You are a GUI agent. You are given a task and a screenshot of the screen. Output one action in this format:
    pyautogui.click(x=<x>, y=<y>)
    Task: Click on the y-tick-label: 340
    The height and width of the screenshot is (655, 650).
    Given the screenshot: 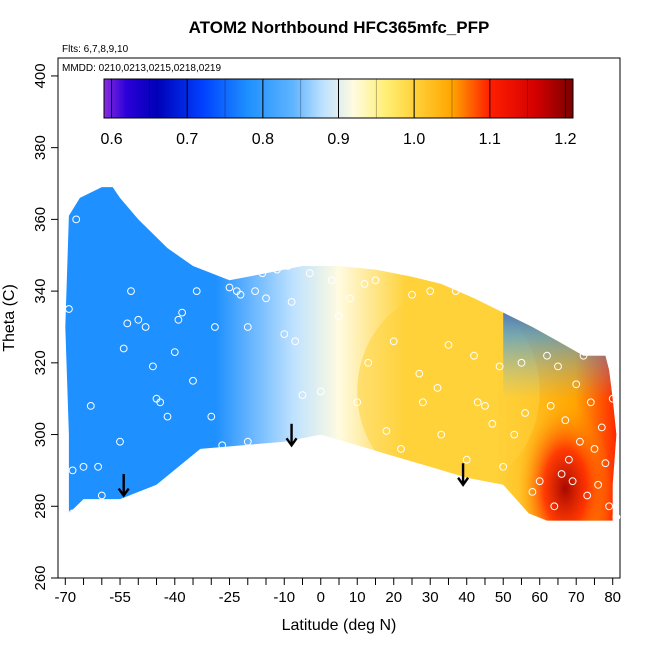 What is the action you would take?
    pyautogui.click(x=40, y=291)
    